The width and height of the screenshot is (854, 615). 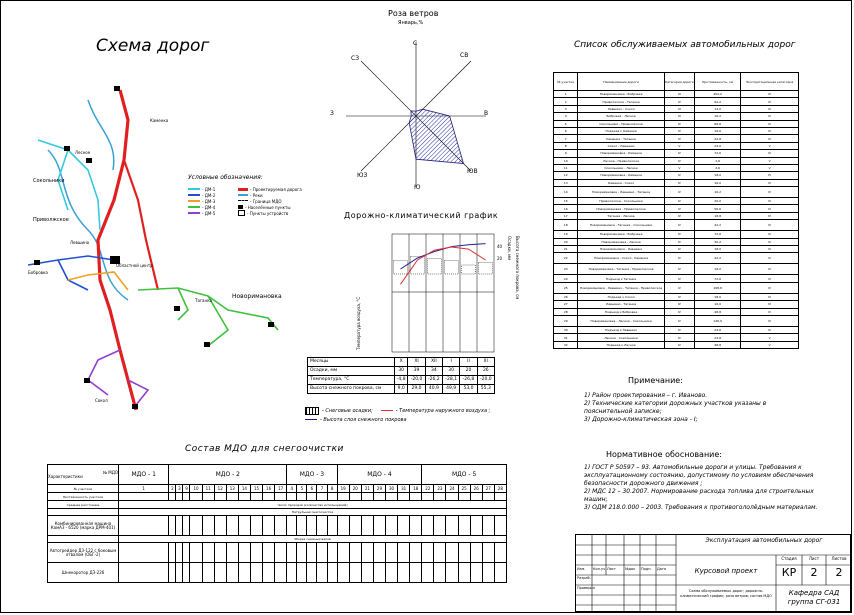 I want to click on place-label: Приволжское, so click(x=51, y=220).